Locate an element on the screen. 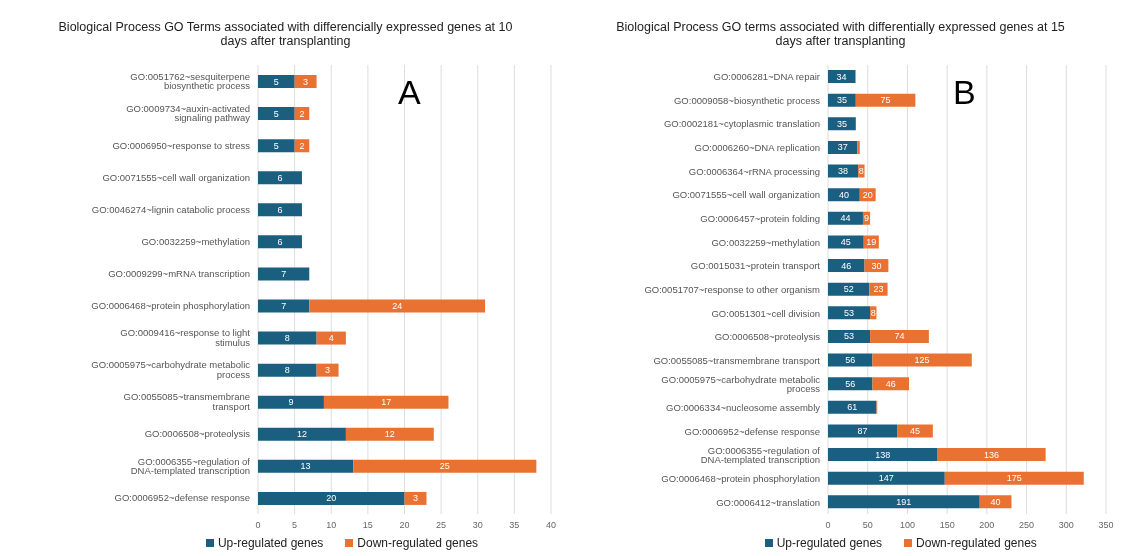  y-tick-label: GO:0051301~cell division is located at coordinates (765, 313).